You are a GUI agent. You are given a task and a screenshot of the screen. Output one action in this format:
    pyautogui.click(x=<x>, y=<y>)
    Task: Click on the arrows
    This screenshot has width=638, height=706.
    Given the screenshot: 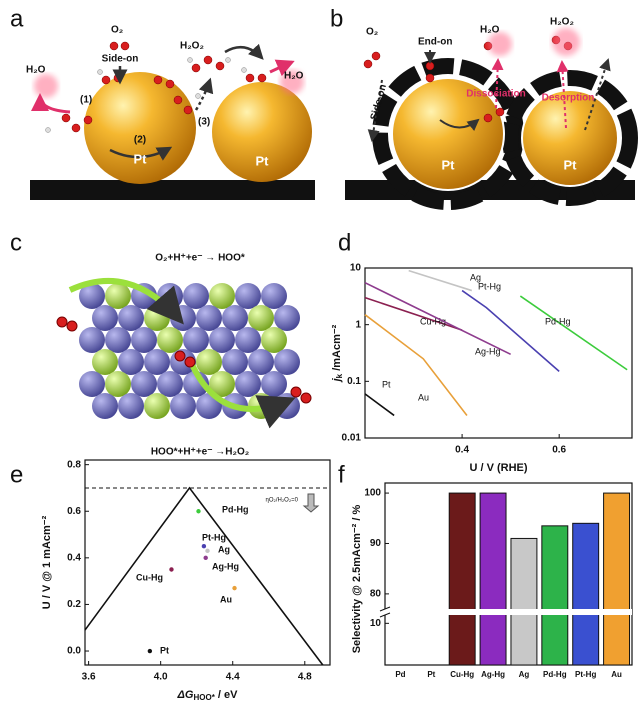 What is the action you would take?
    pyautogui.click(x=163, y=86)
    